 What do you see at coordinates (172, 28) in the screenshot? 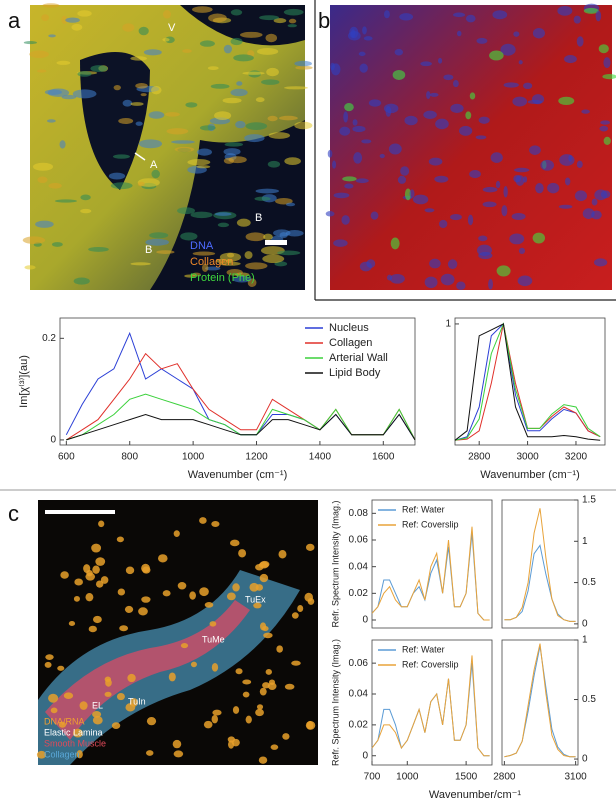
I see `image-label: V` at bounding box center [172, 28].